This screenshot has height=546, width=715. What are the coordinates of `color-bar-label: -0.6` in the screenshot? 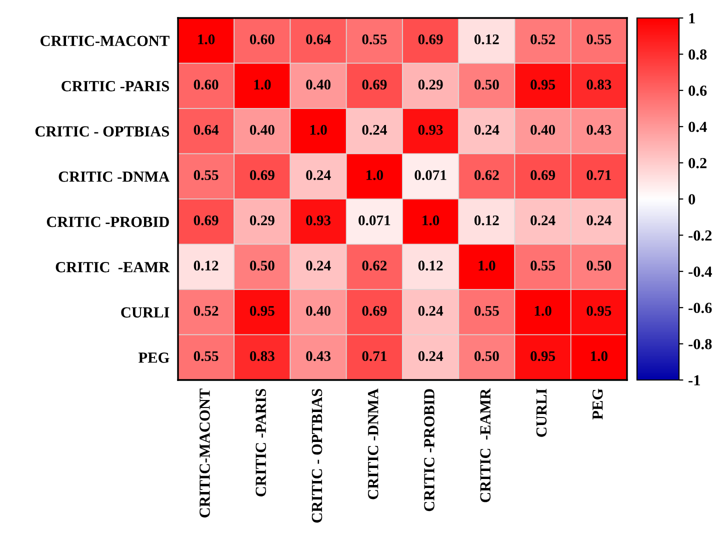 It's located at (700, 308).